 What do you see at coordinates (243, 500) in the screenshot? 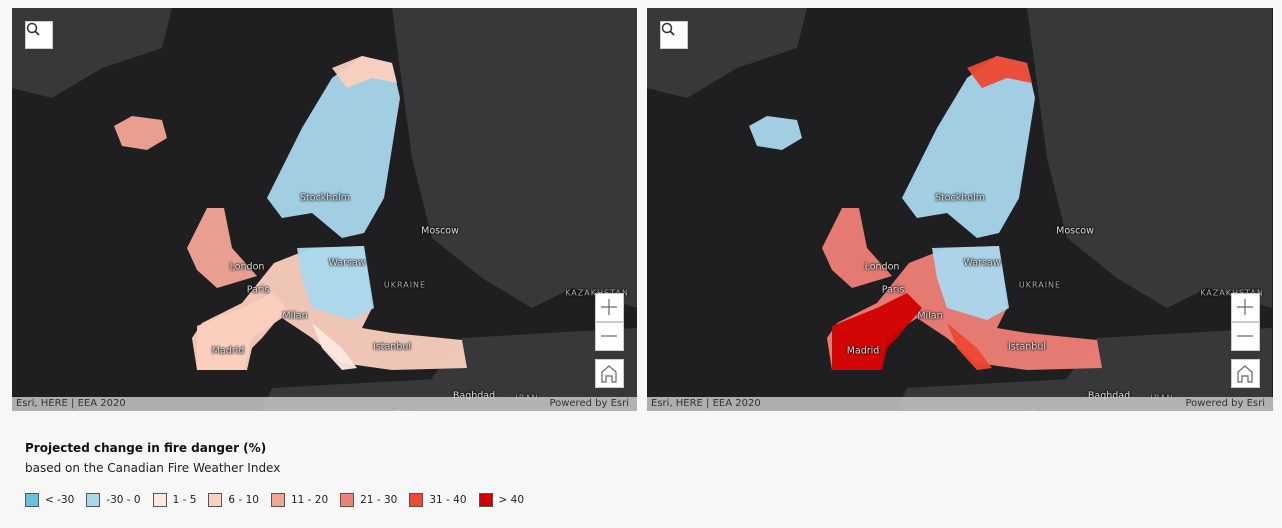
I see `legend-label: 6 - 10` at bounding box center [243, 500].